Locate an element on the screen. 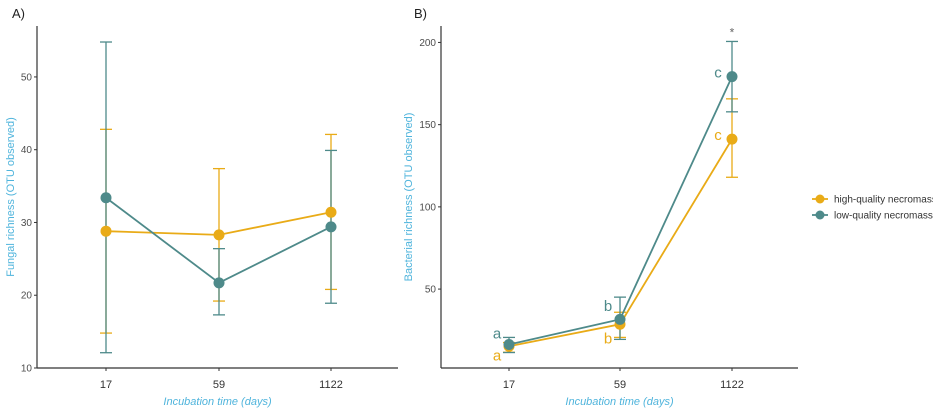 The height and width of the screenshot is (413, 933). legend-item-high: high-quality necromass is located at coordinates (872, 200).